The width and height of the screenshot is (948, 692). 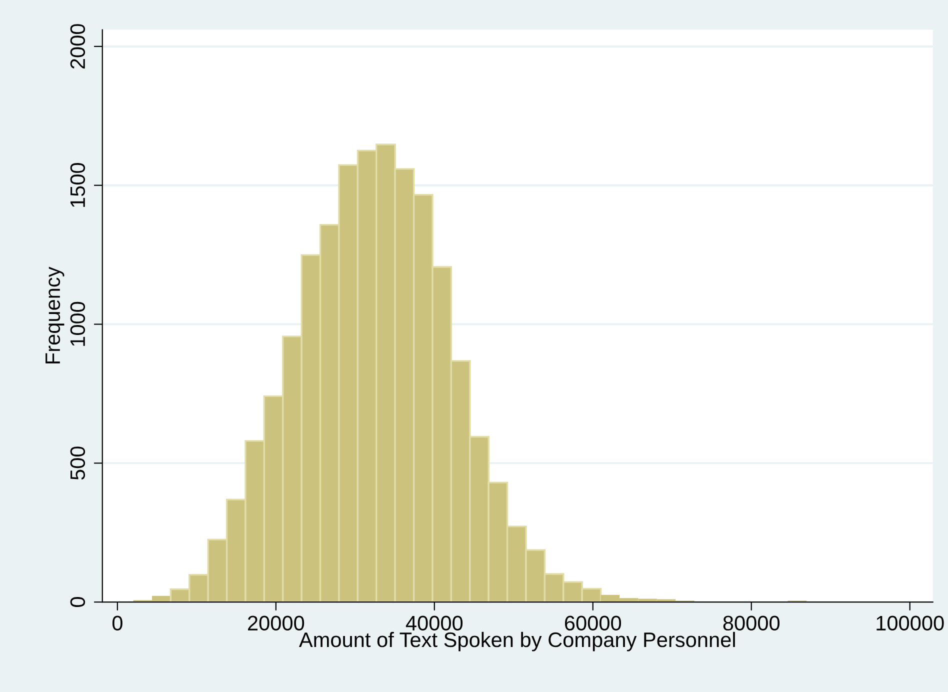 I want to click on y-tick-label: 2000, so click(x=78, y=46).